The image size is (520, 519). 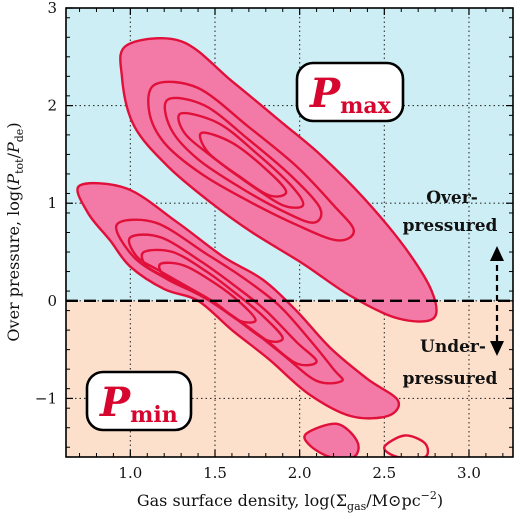 I want to click on pmax-symbol: P, so click(x=325, y=93).